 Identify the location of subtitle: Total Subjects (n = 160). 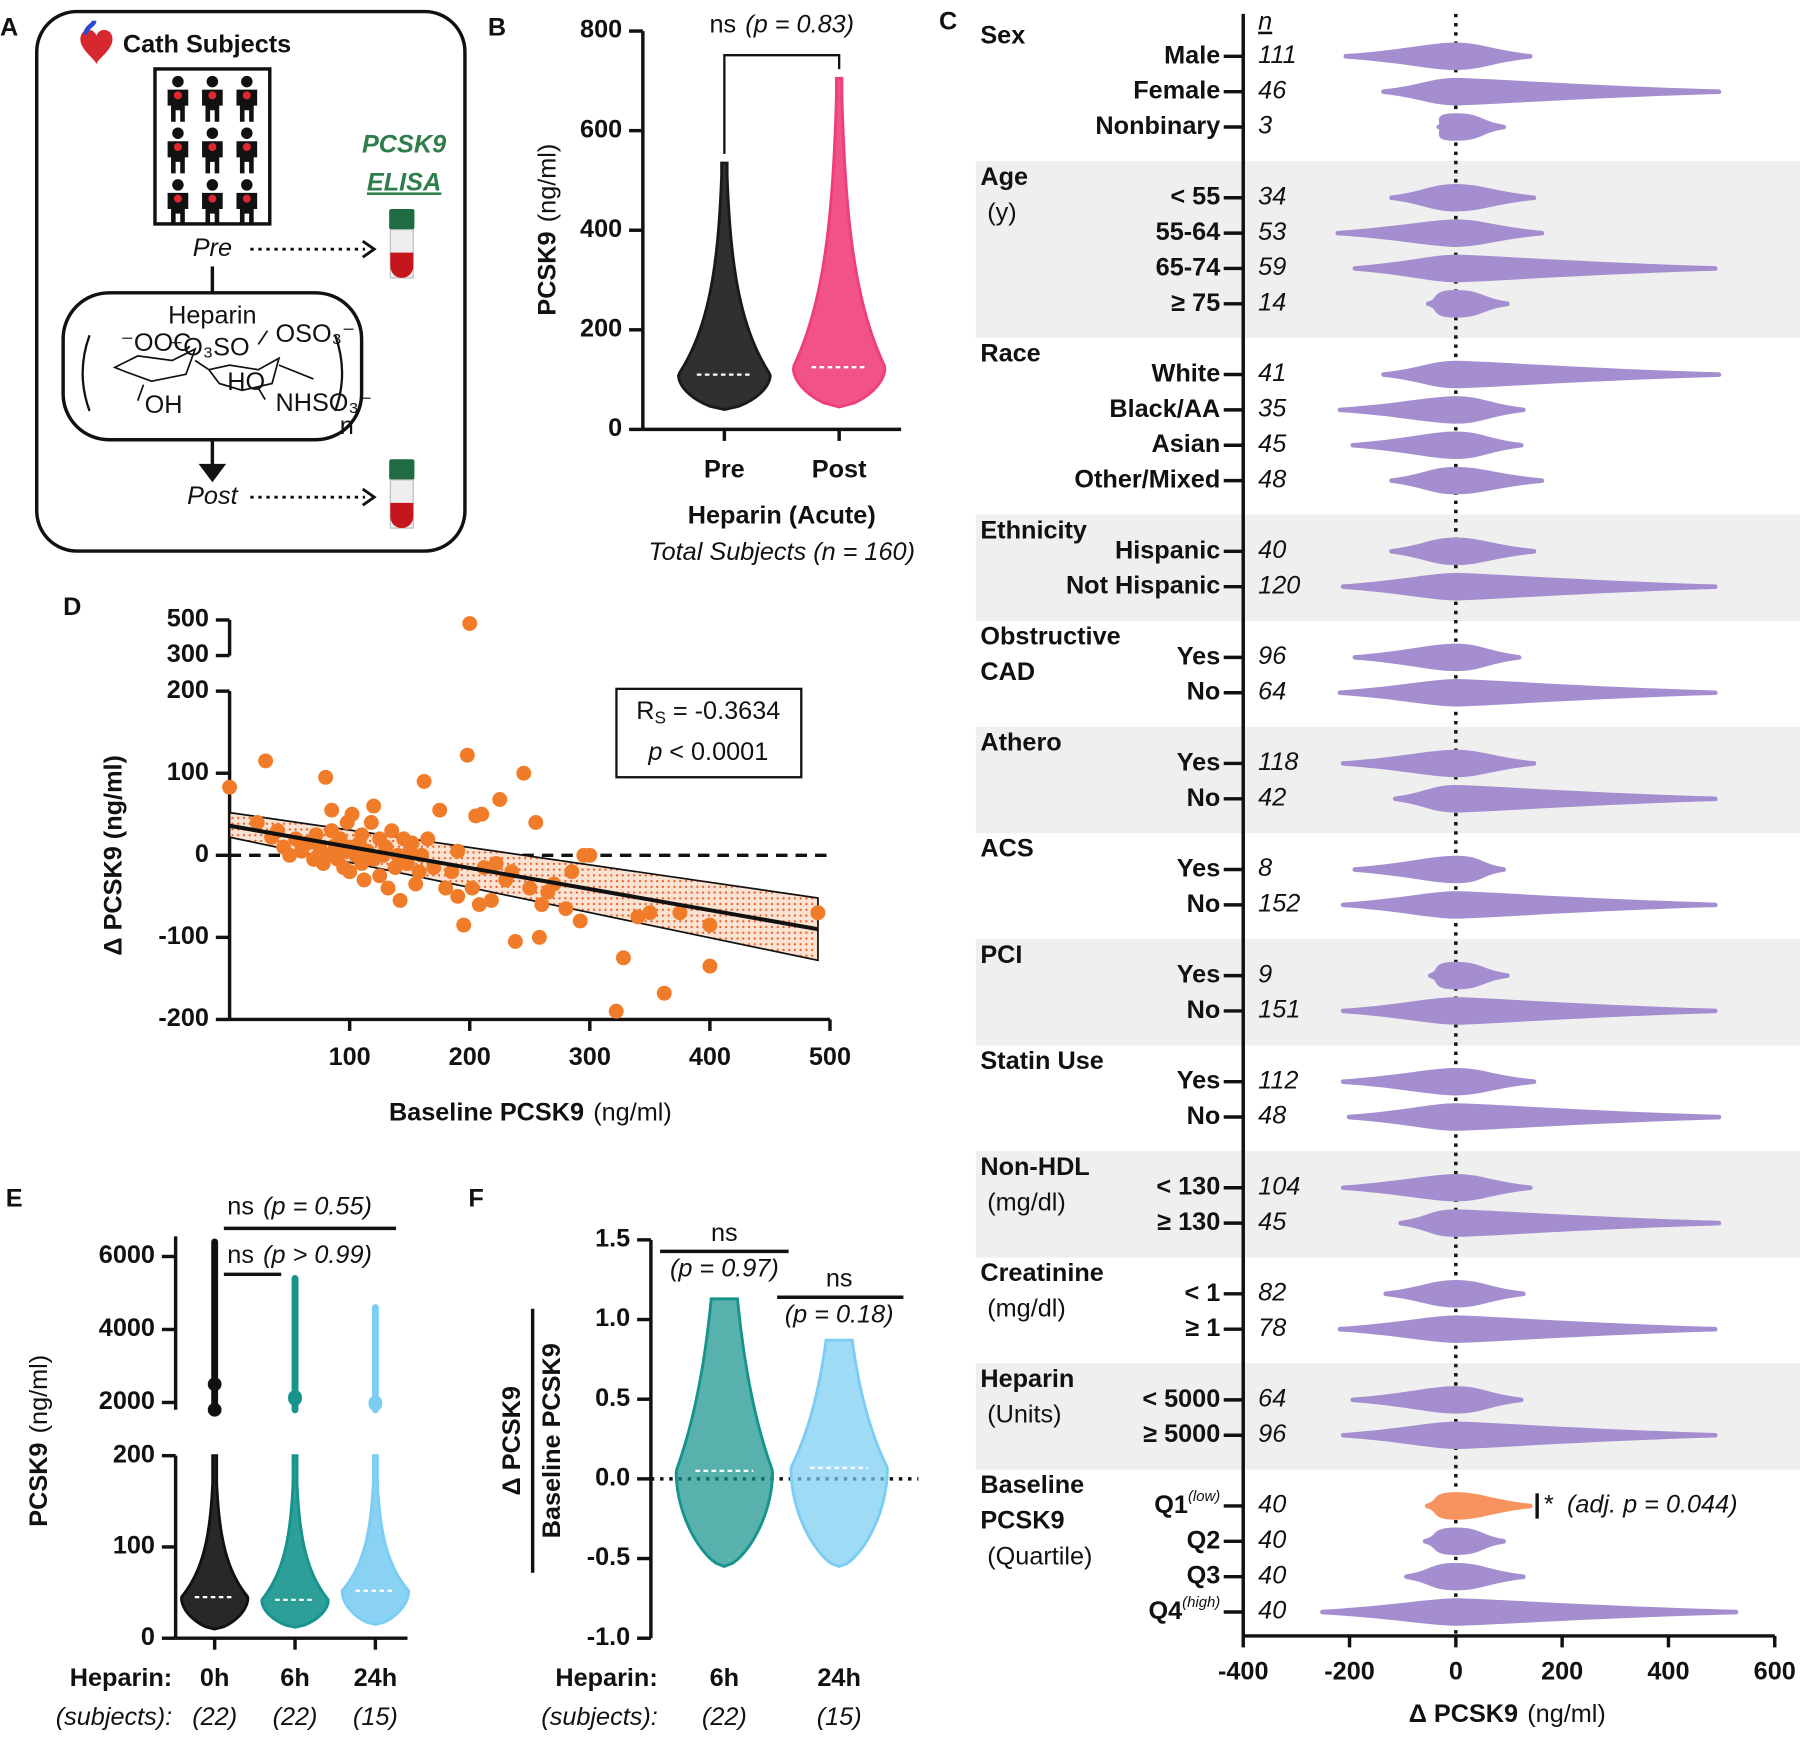
(782, 552).